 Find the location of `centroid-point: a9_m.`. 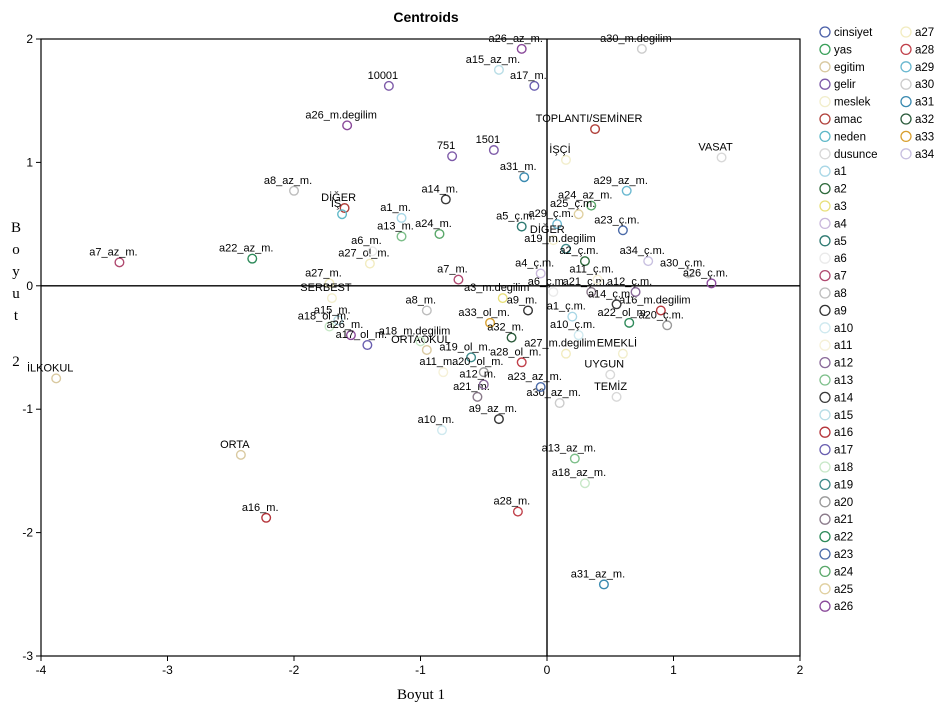

centroid-point: a9_m. is located at coordinates (522, 305).